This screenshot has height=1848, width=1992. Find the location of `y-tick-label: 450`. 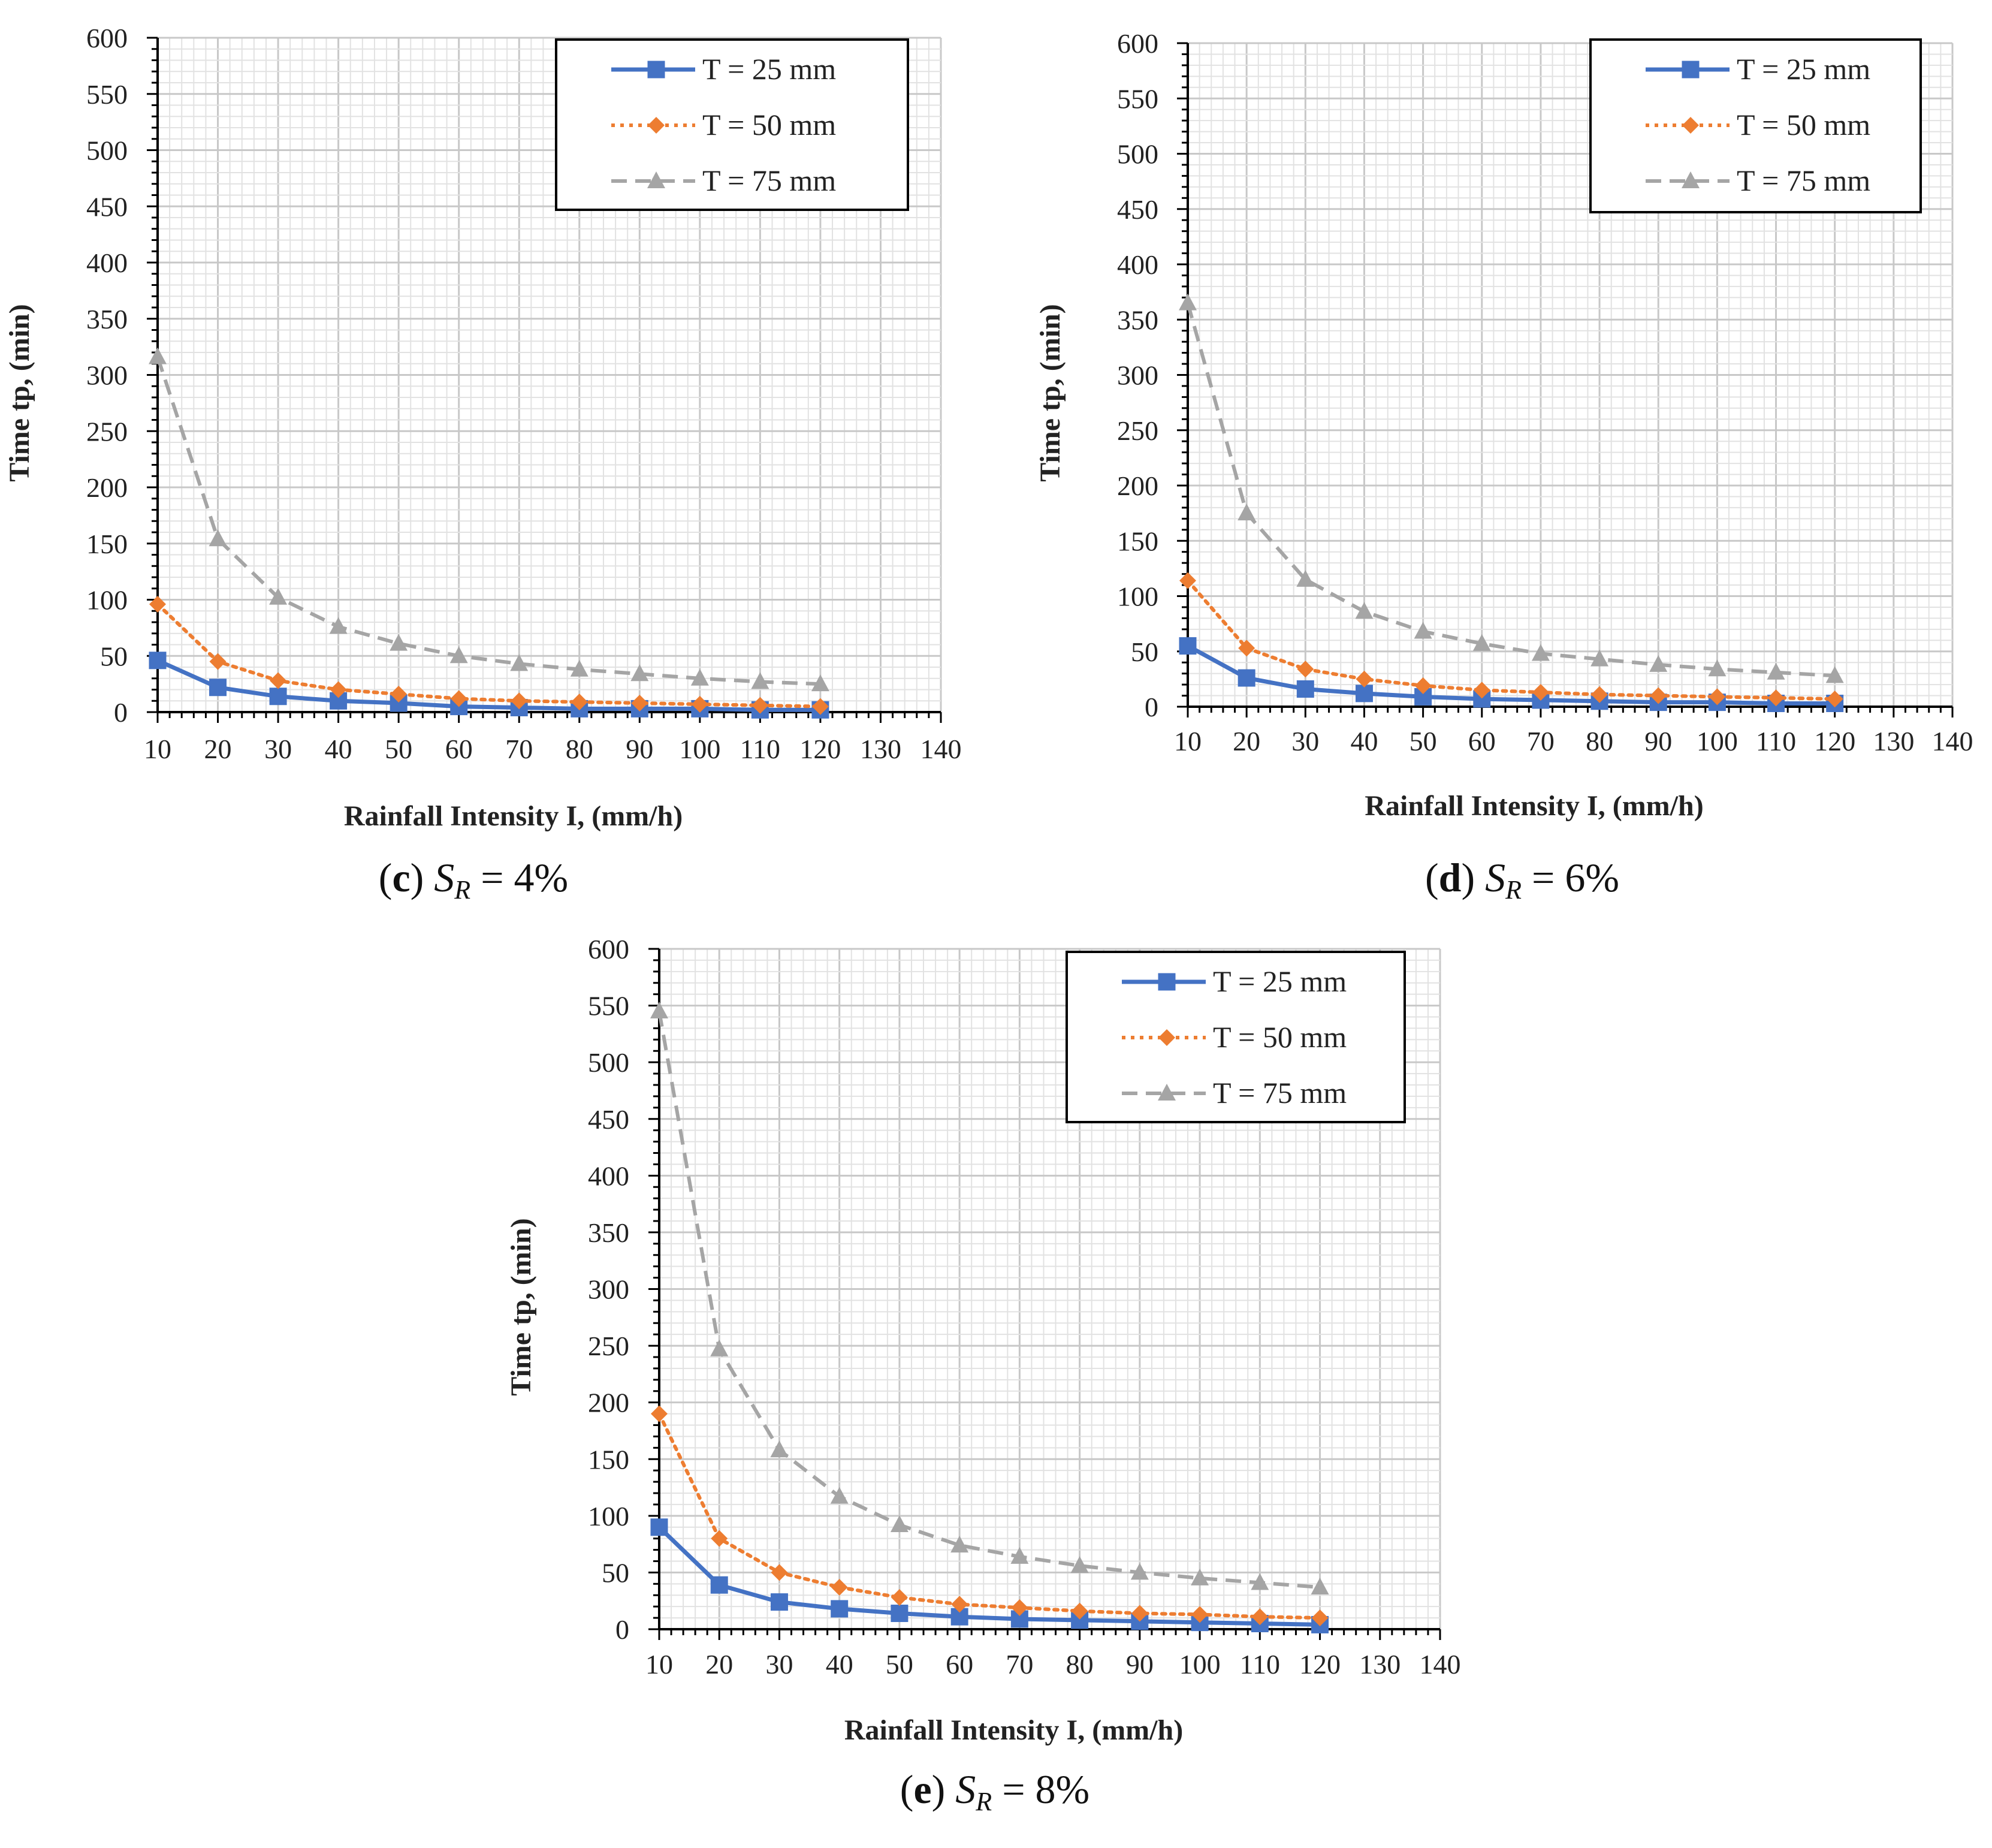

y-tick-label: 450 is located at coordinates (1137, 209).